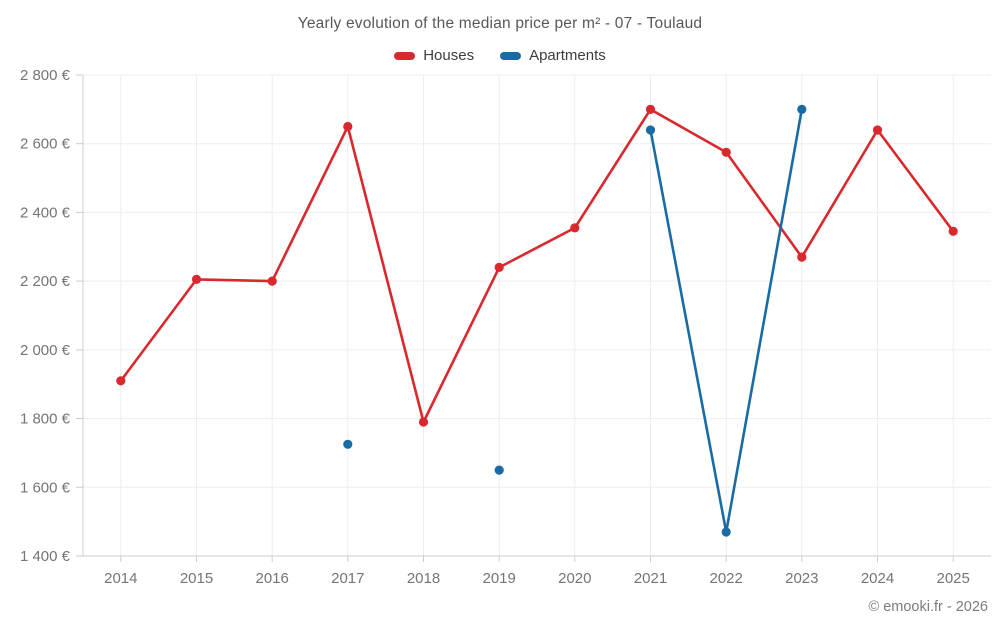 This screenshot has height=625, width=1000. I want to click on x-tick-label: 2021, so click(650, 578).